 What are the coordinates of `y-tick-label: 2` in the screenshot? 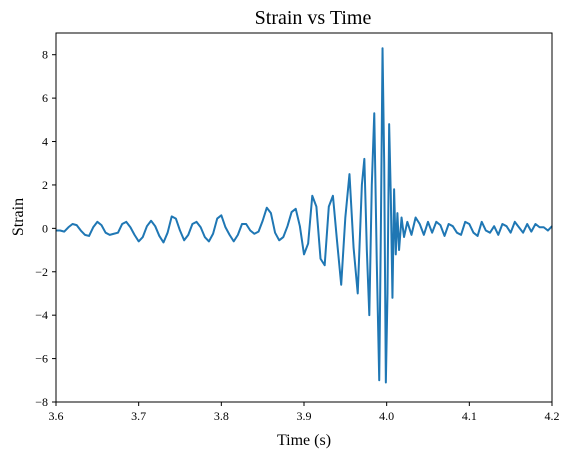 It's located at (45, 185).